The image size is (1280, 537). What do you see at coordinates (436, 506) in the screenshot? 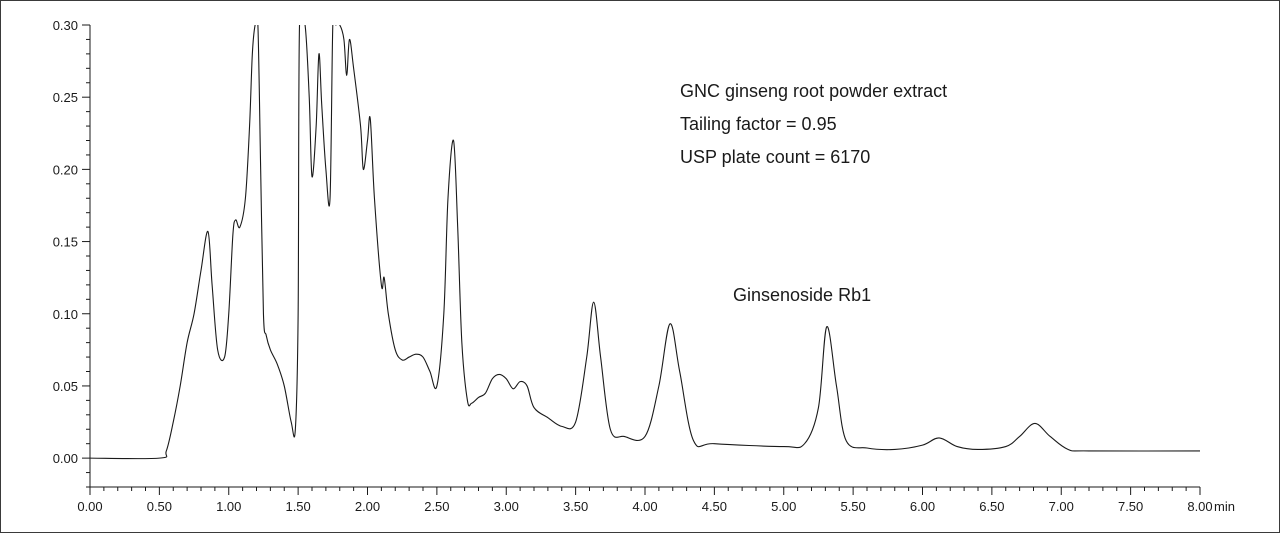
I see `x-tick-label: 2.50` at bounding box center [436, 506].